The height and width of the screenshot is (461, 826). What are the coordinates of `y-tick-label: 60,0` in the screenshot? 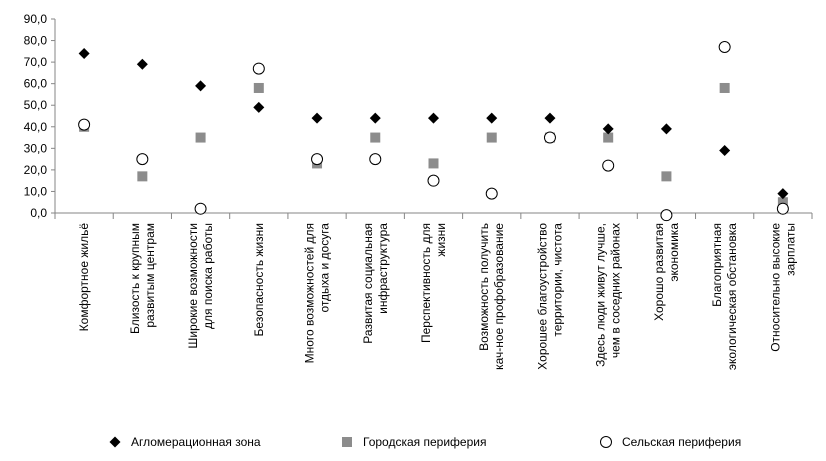 It's located at (36, 84).